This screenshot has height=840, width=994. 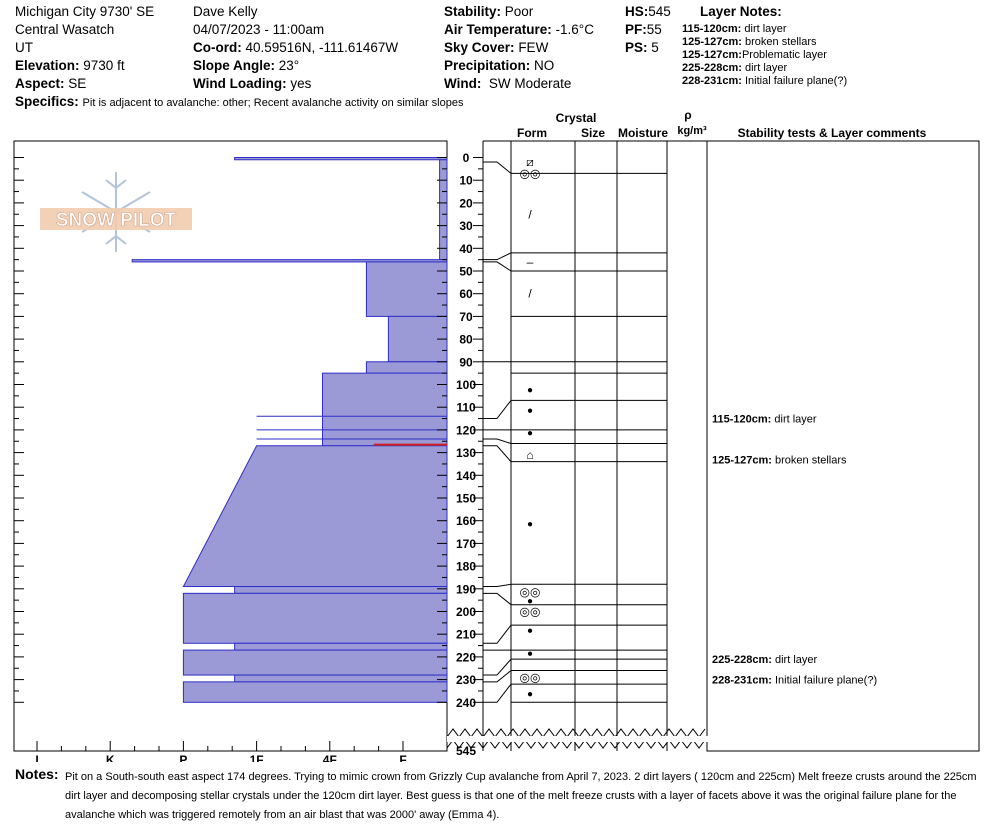 I want to click on layer-comment-range: 115-120cm:, so click(x=743, y=420).